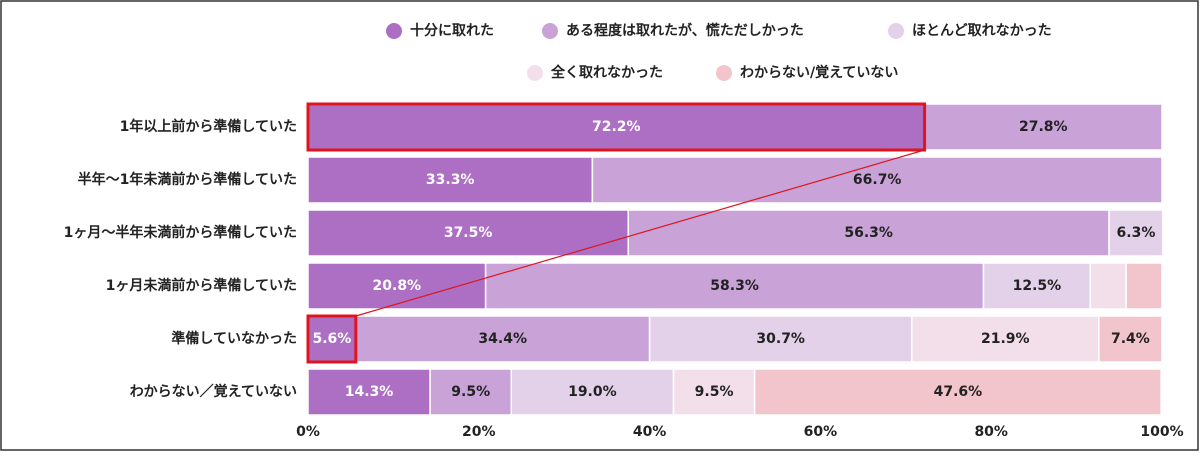 The height and width of the screenshot is (456, 1200). Describe the element at coordinates (606, 72) in the screenshot. I see `legend-label: 全く取れなかった` at that location.